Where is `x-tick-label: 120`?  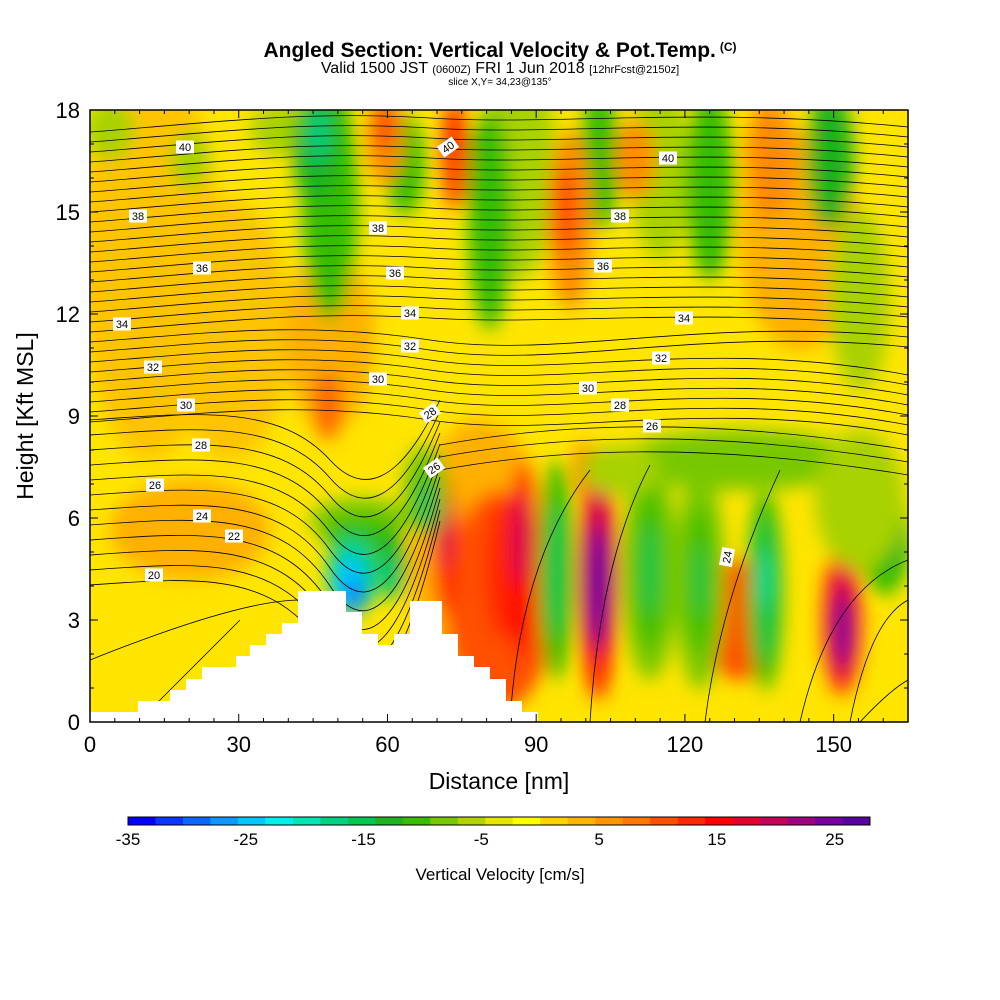
x-tick-label: 120 is located at coordinates (685, 744).